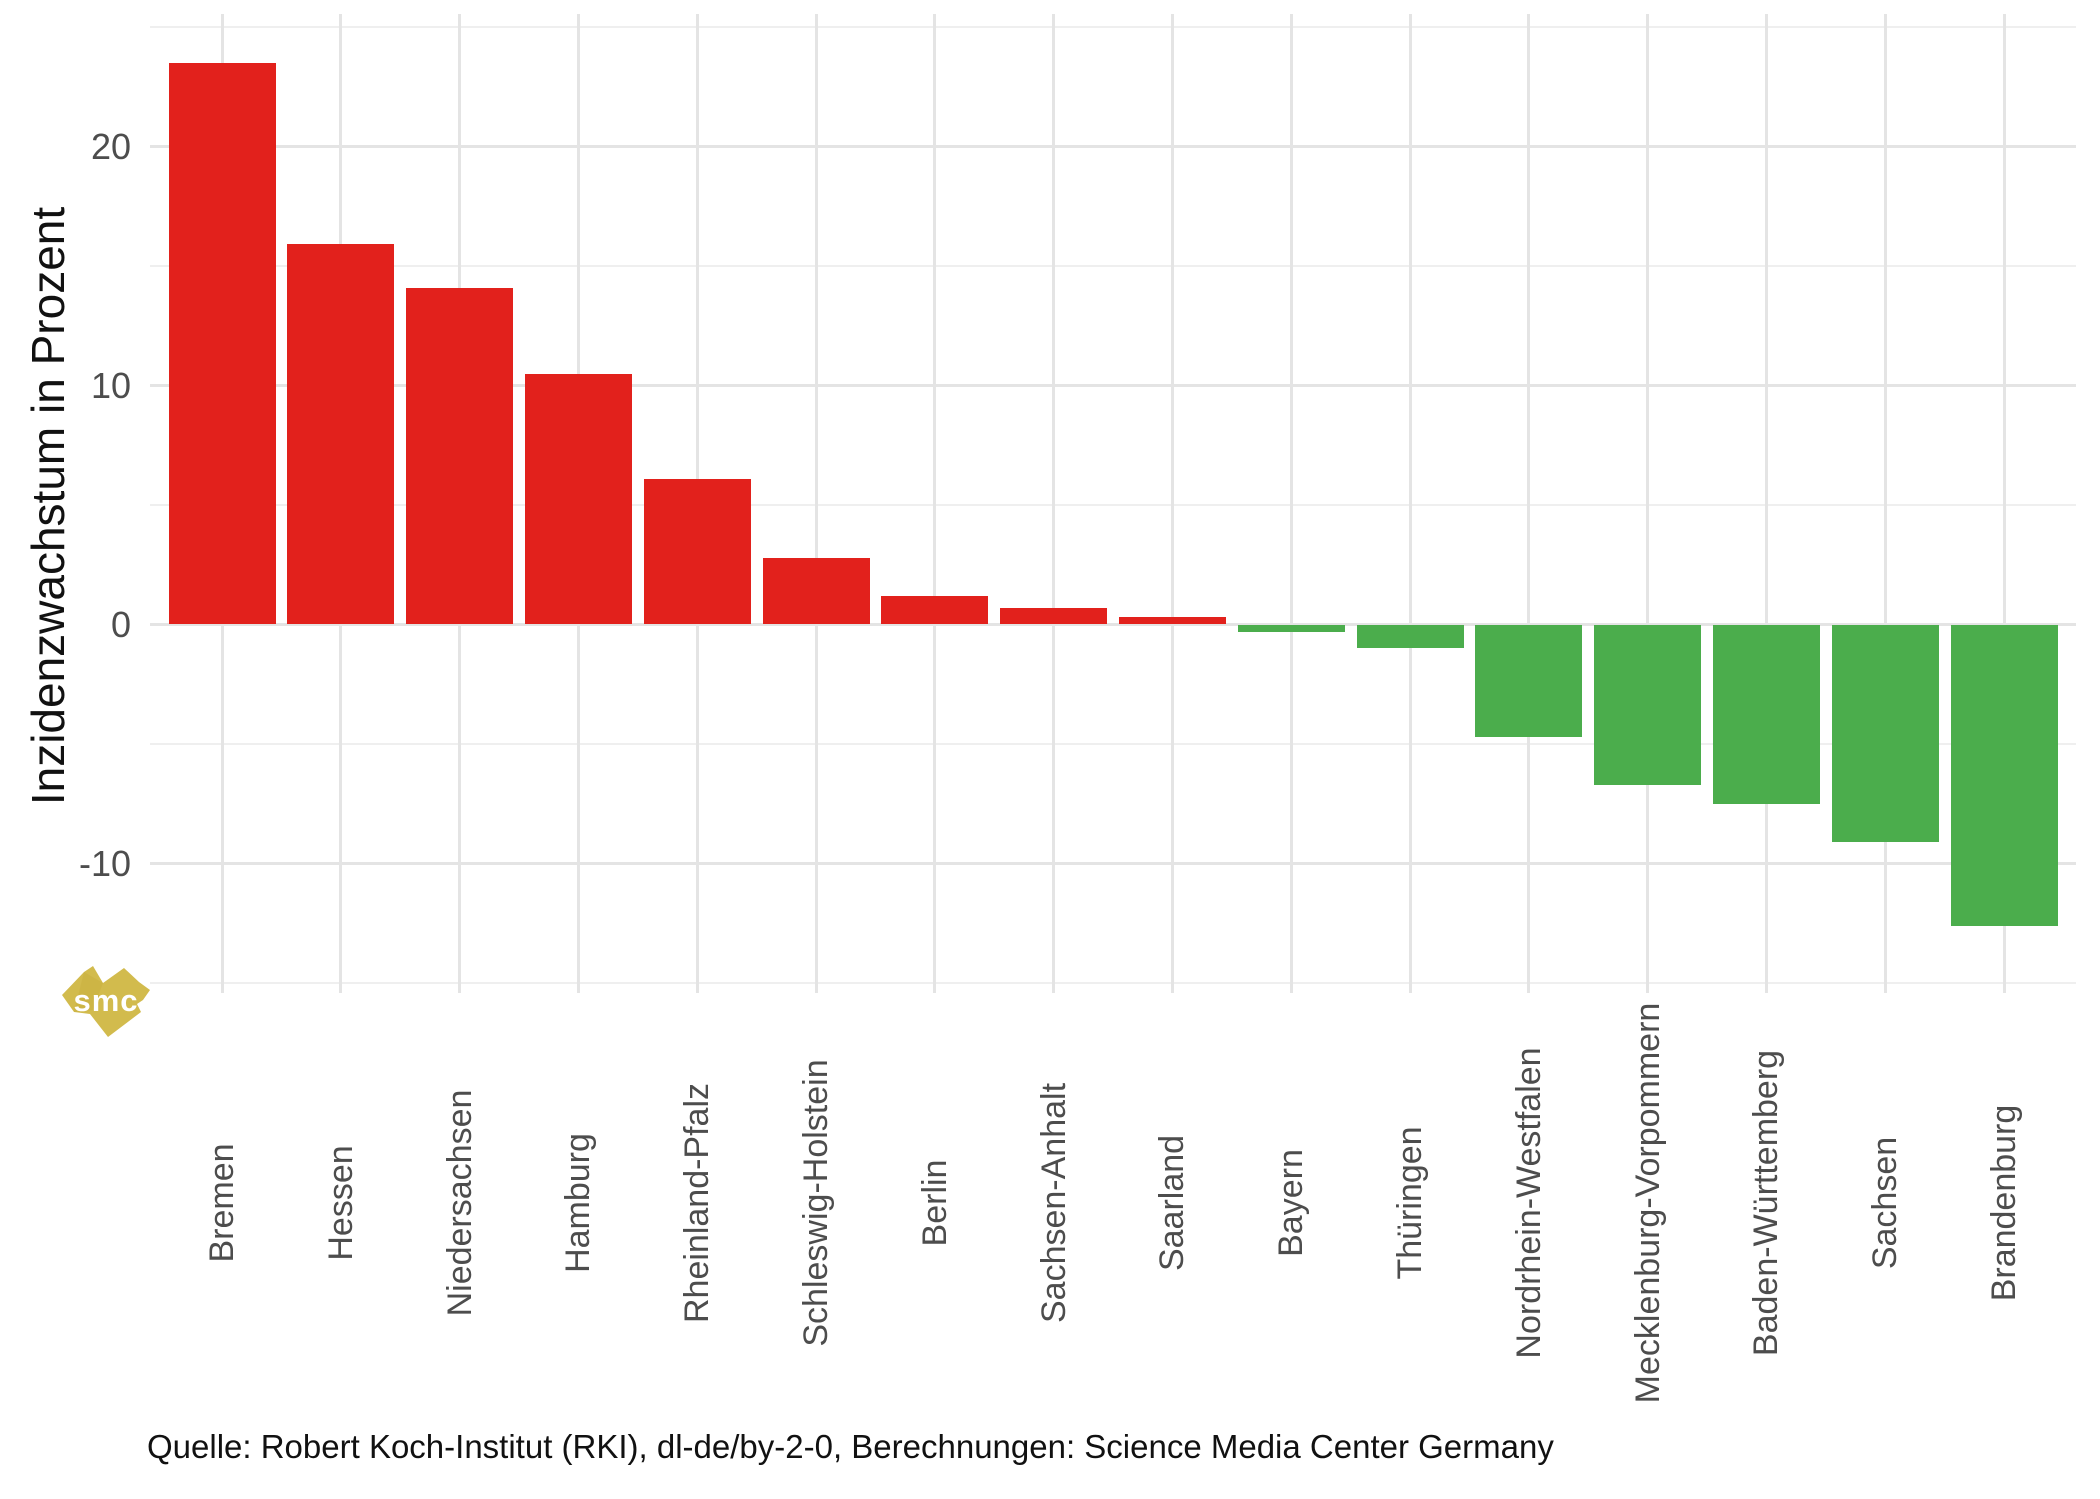 This screenshot has height=1499, width=2100. I want to click on bar-Nordrhein-Westfalen, so click(1529, 680).